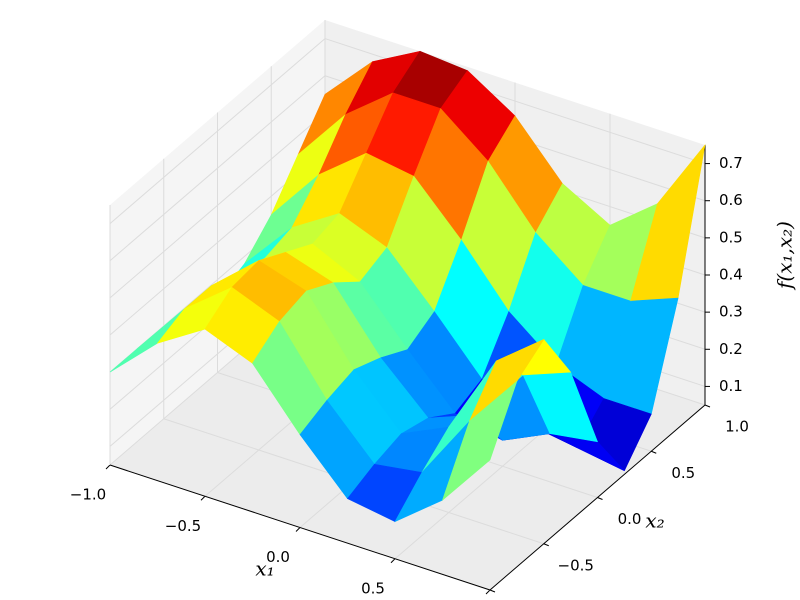 The height and width of the screenshot is (600, 800). I want to click on z-tick-label: 0.3, so click(731, 312).